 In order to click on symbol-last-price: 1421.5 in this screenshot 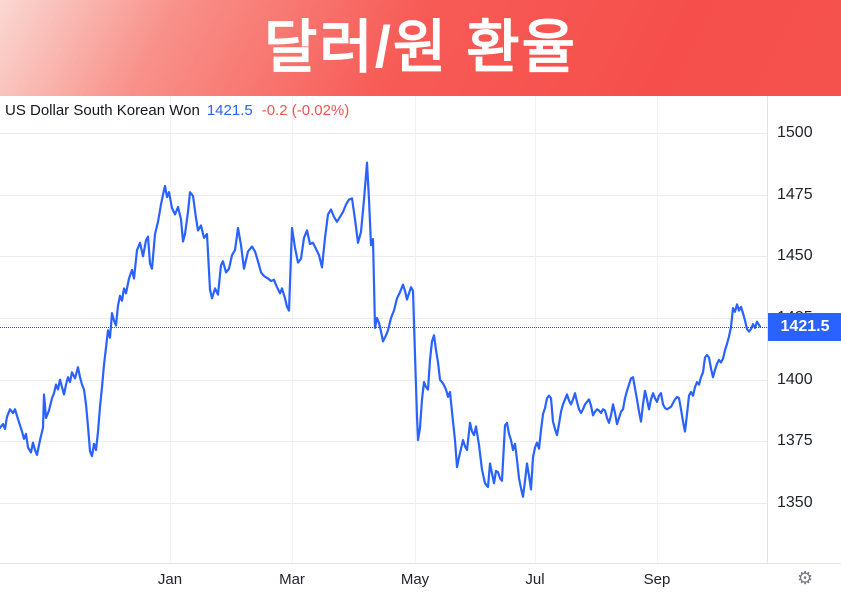, I will do `click(229, 110)`.